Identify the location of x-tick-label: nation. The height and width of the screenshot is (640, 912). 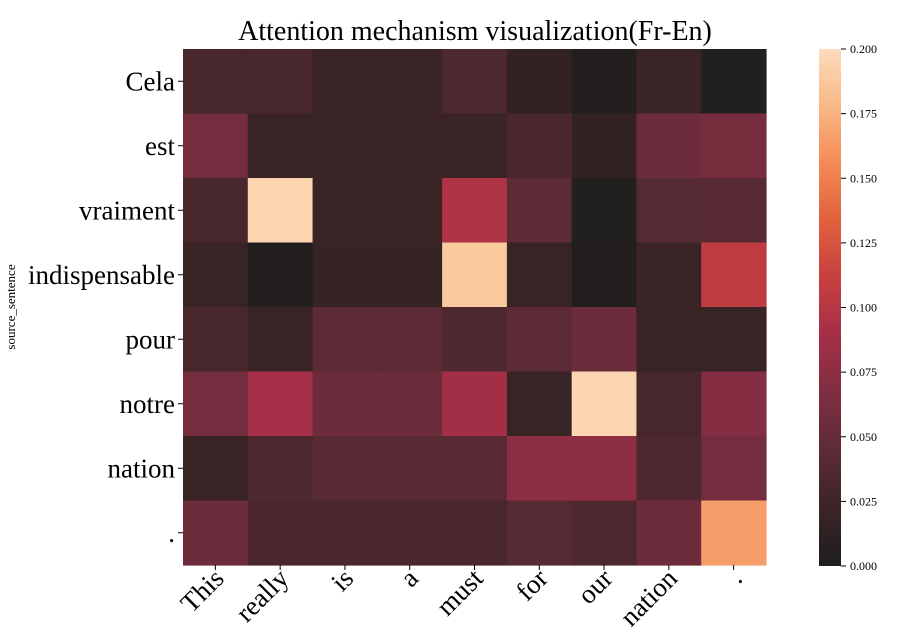
(648, 597).